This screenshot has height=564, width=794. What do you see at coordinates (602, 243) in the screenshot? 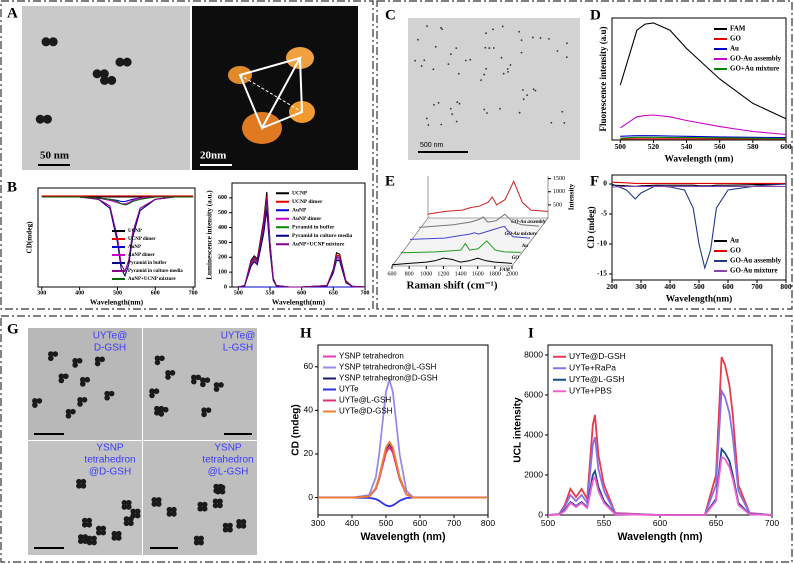
I see `y-tick-label: -10` at bounding box center [602, 243].